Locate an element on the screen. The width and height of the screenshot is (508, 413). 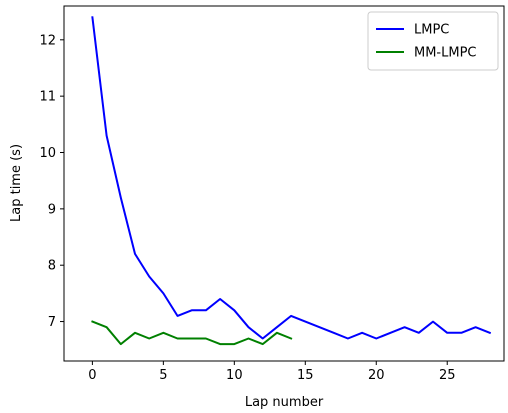
legend-box is located at coordinates (433, 41).